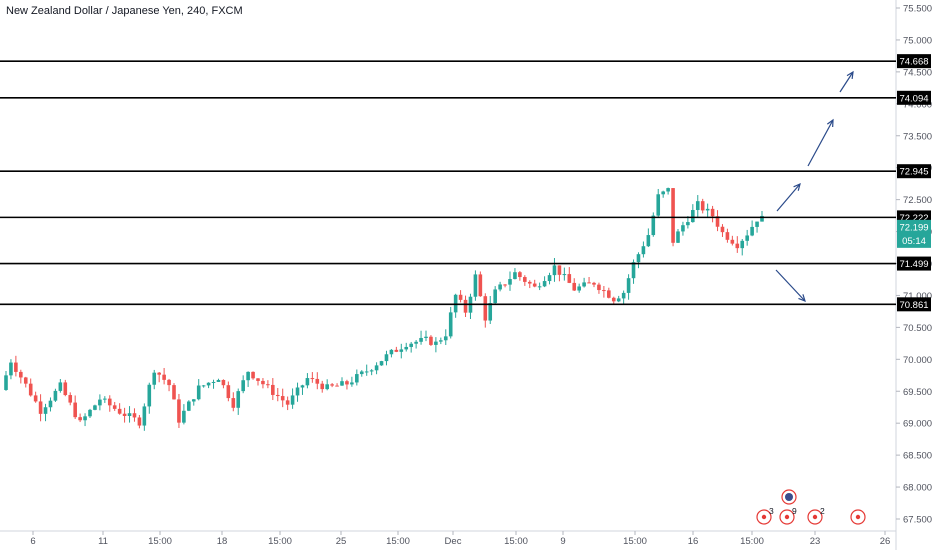 The height and width of the screenshot is (550, 932). Describe the element at coordinates (822, 511) in the screenshot. I see `event-marker-count: 2` at that location.